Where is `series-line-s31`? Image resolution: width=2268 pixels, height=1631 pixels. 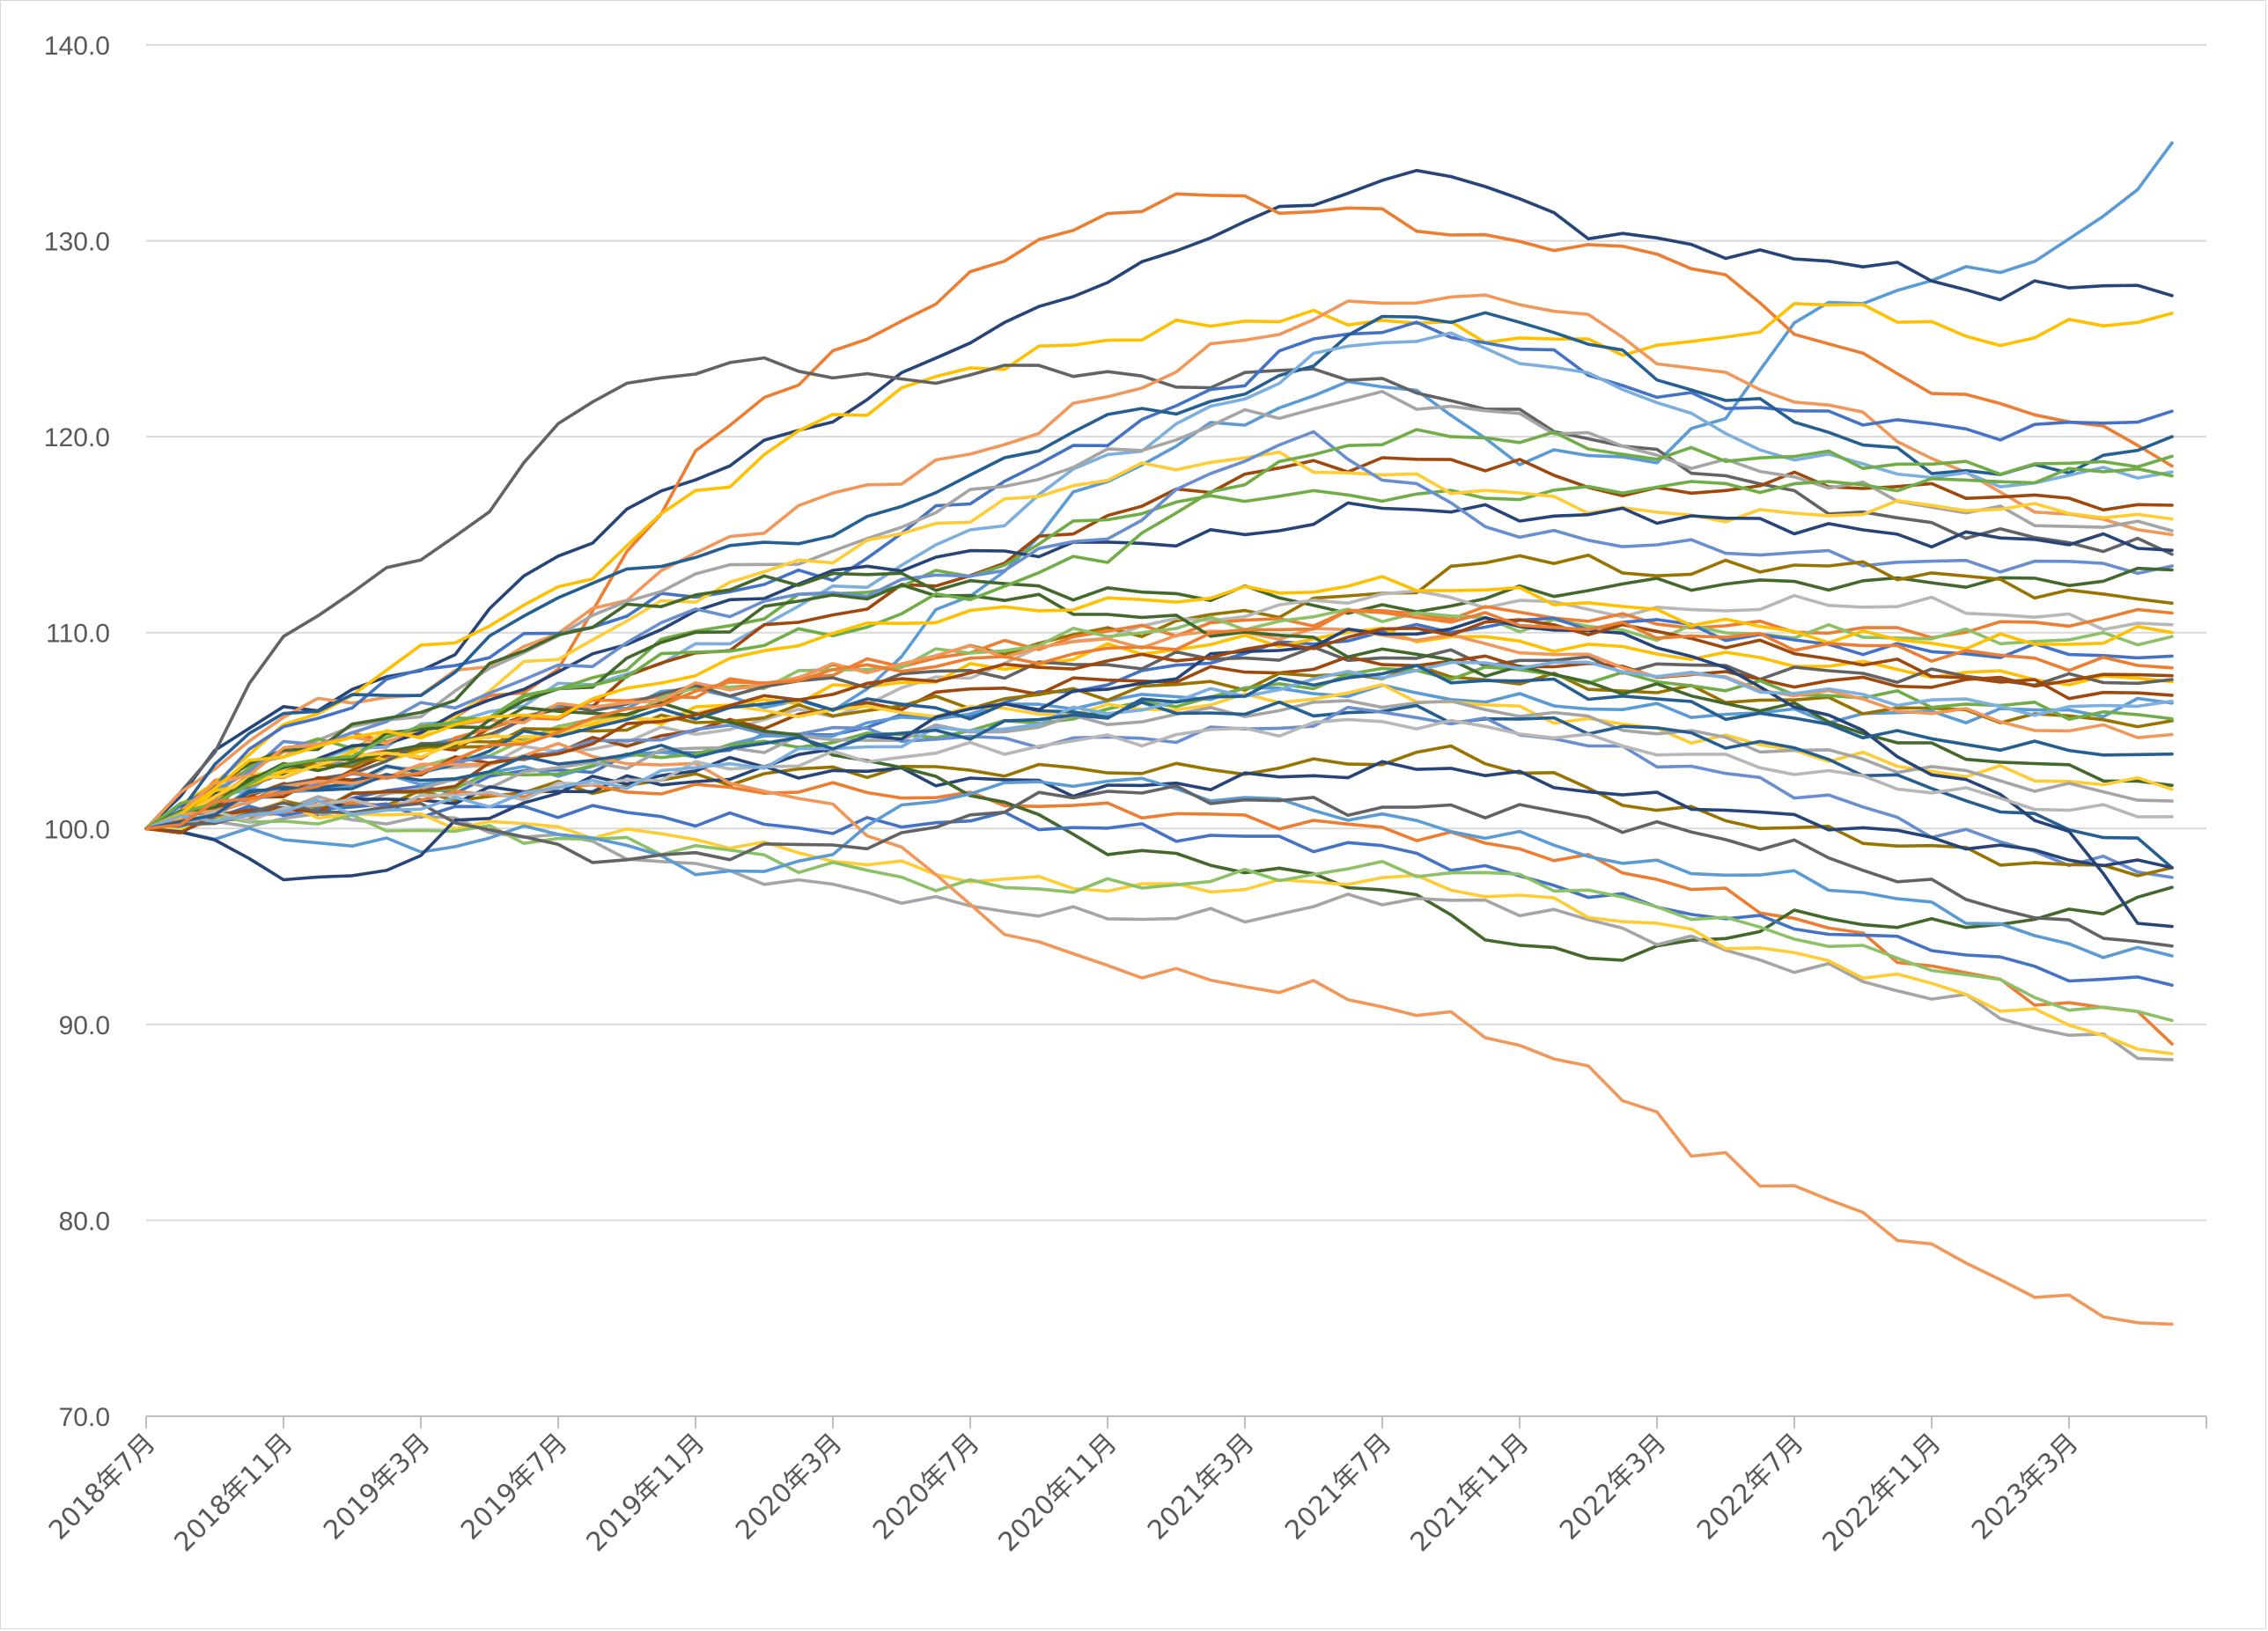 series-line-s31 is located at coordinates (1159, 765).